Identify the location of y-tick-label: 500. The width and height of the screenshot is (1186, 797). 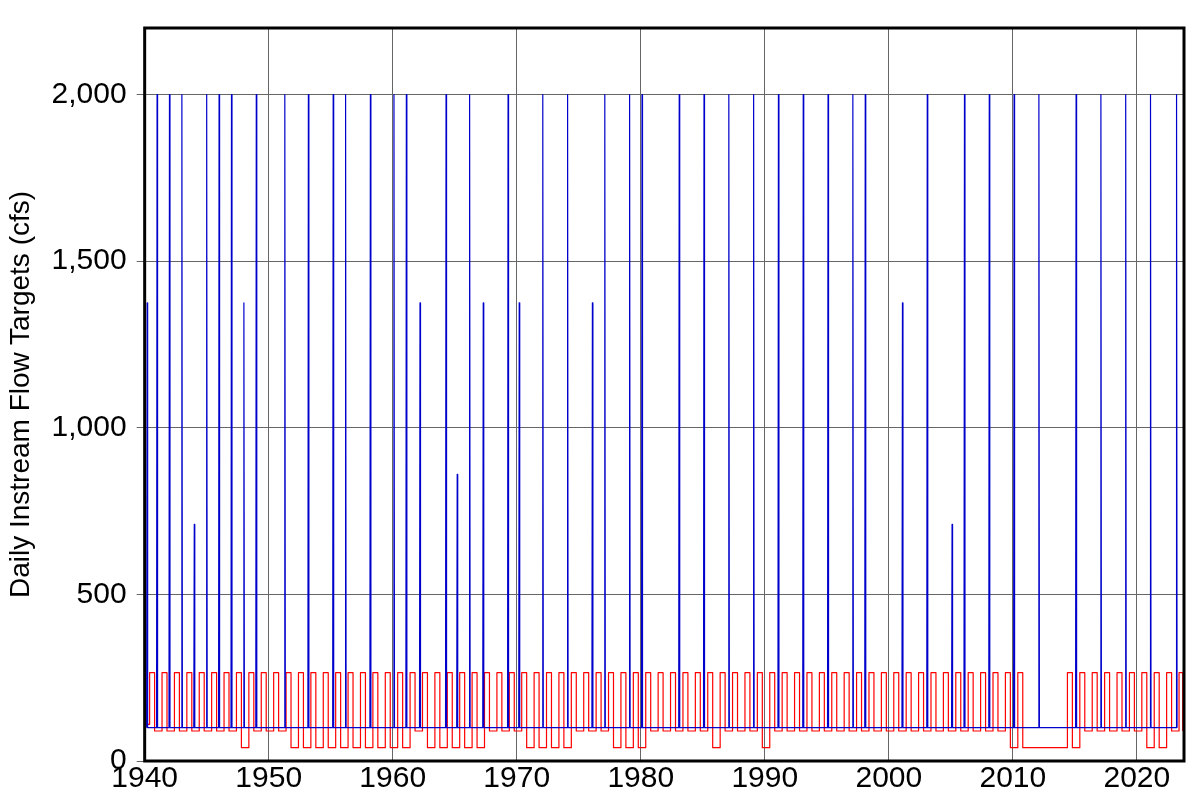
(101, 592).